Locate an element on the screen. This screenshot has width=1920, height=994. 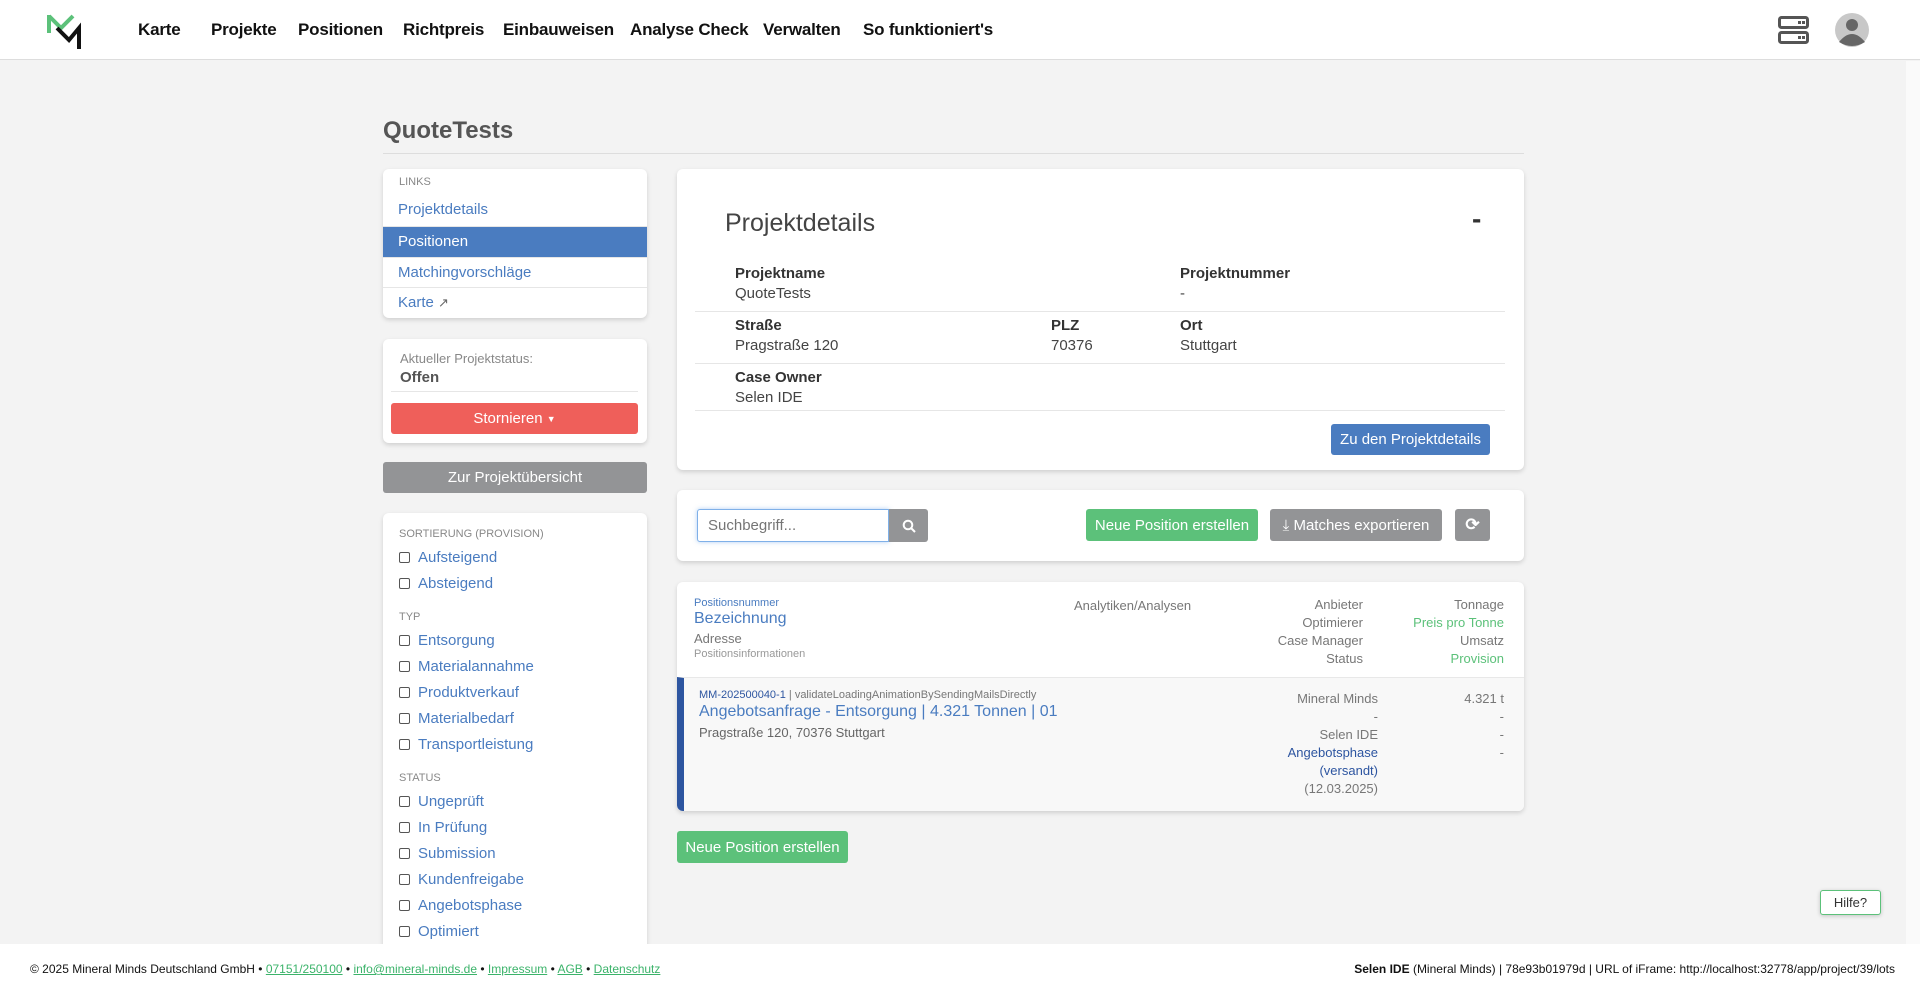
filter-section-title: STATUS is located at coordinates (420, 778).